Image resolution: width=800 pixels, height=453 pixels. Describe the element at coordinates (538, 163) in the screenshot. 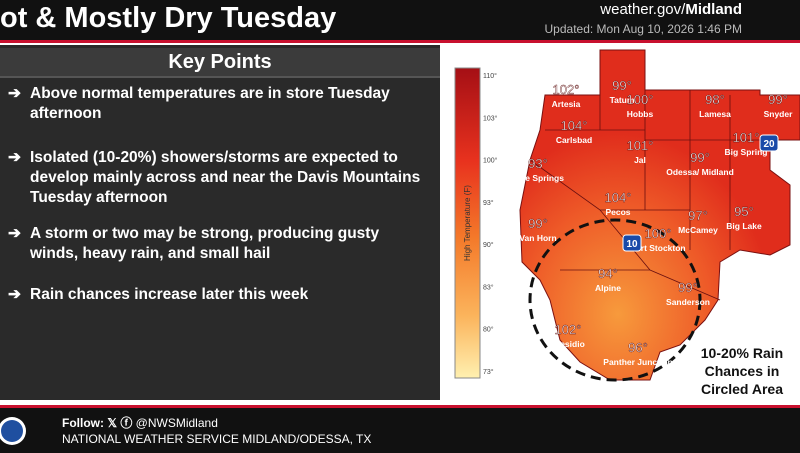

I see `city-temp: 93°` at that location.